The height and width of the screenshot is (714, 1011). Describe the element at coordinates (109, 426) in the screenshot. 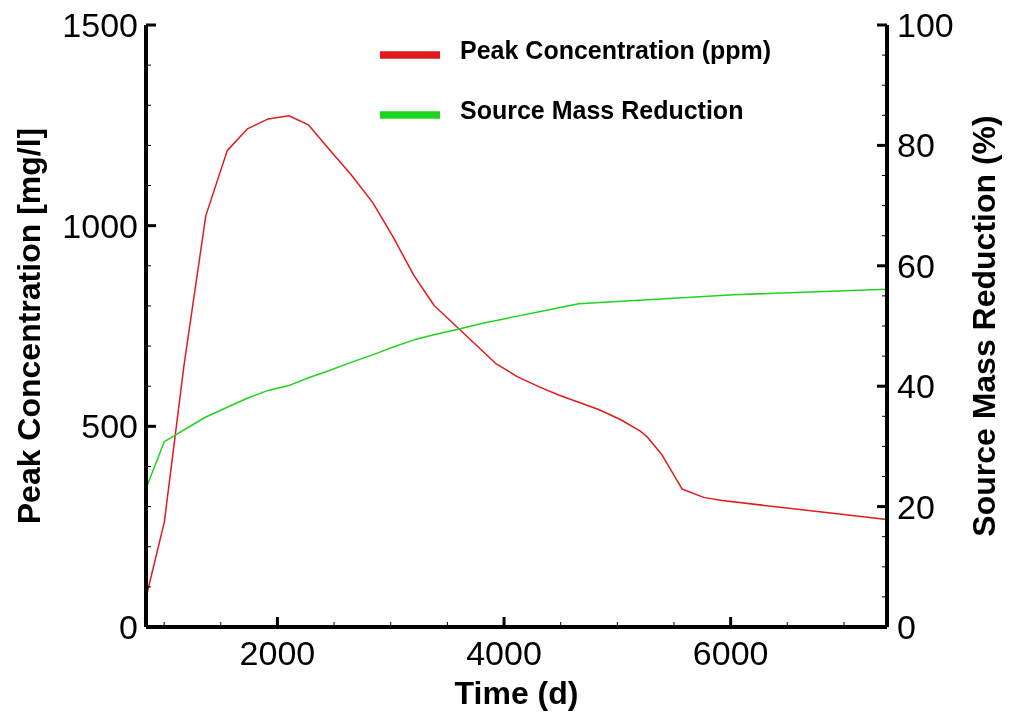

I see `y-tick-label: 500` at that location.